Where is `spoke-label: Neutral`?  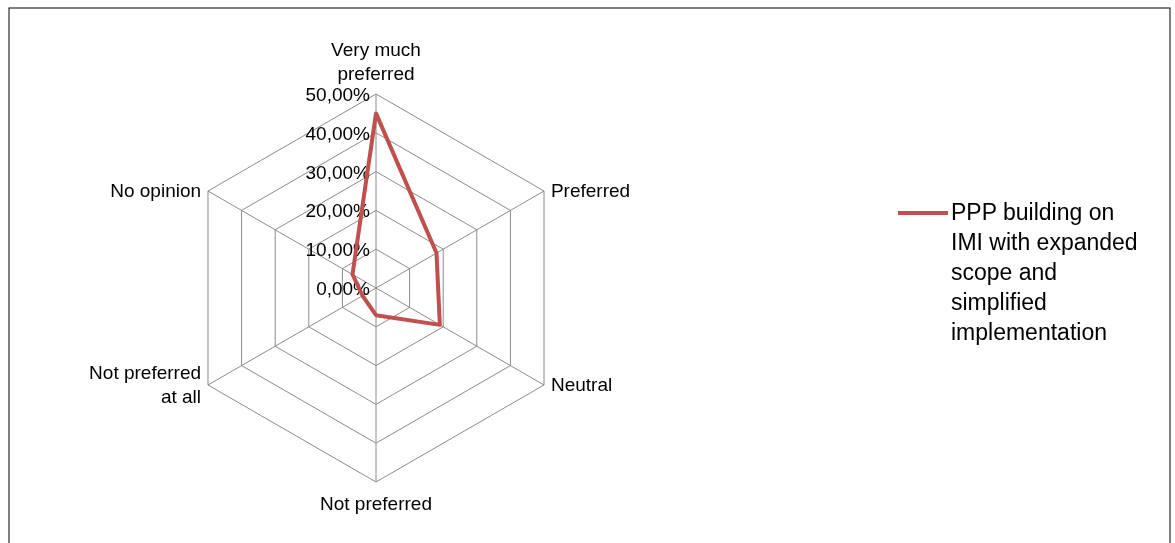
spoke-label: Neutral is located at coordinates (581, 384).